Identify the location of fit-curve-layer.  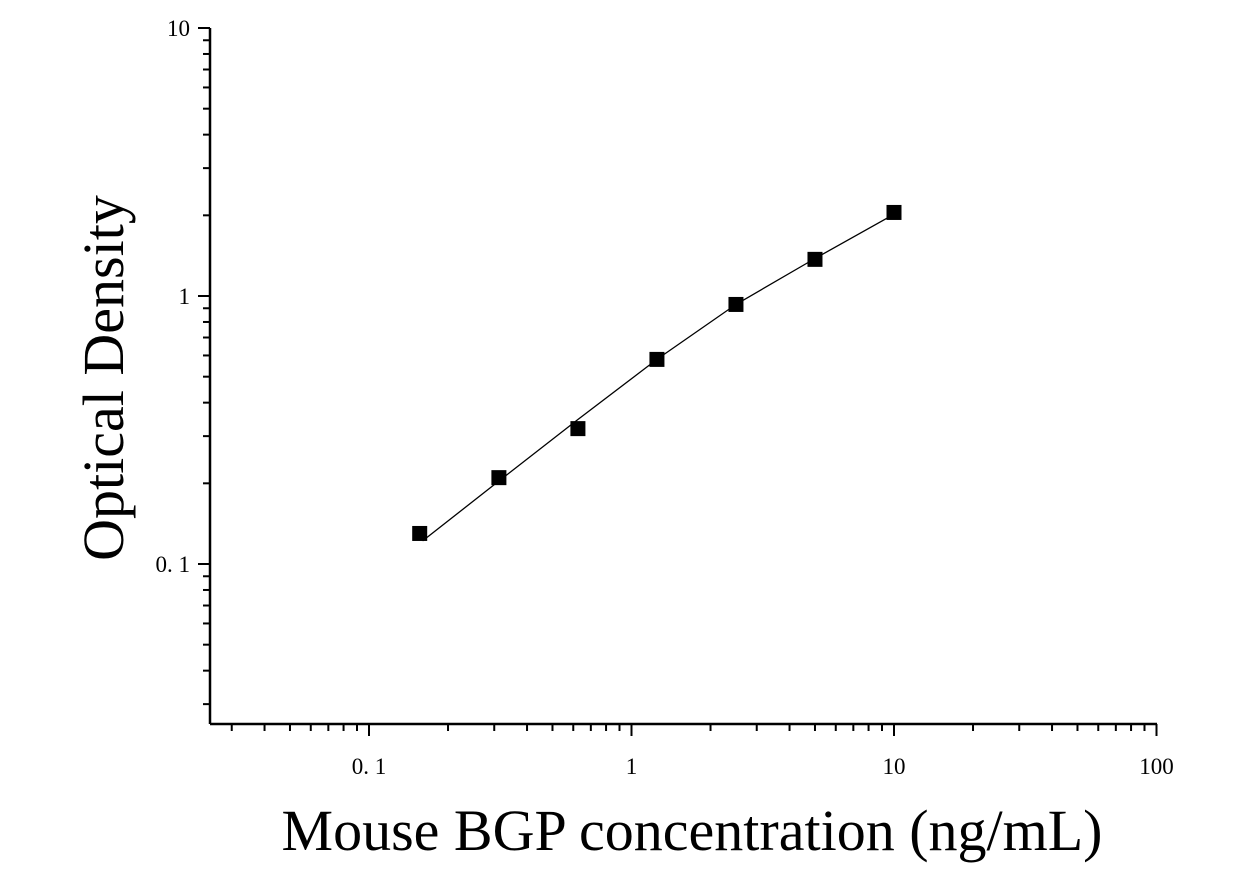
(658, 377).